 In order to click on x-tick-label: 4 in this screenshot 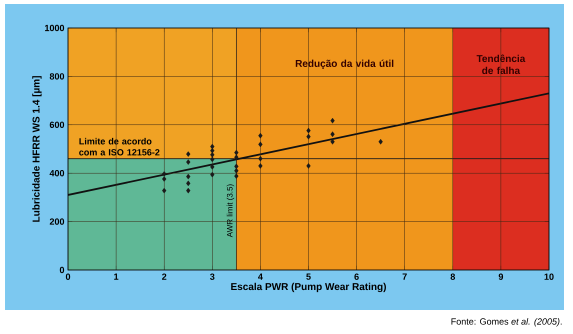, I will do `click(260, 277)`.